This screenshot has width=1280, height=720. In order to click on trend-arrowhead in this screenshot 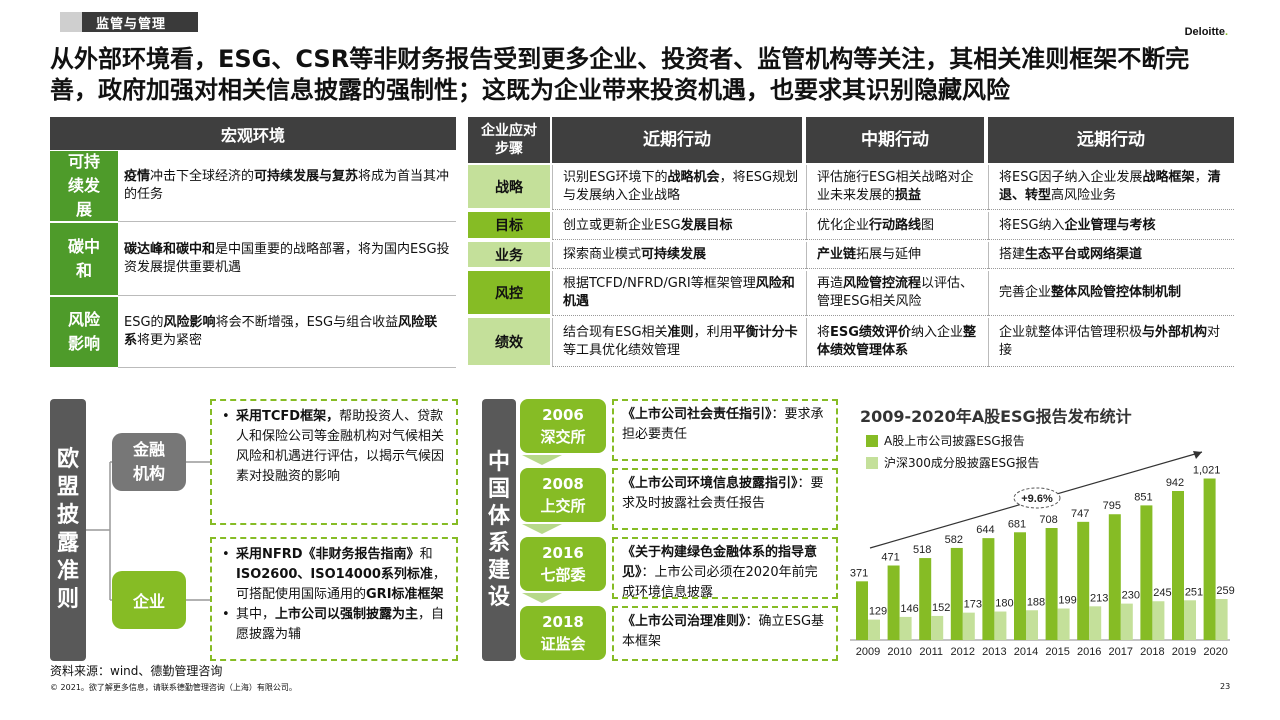, I will do `click(1197, 455)`.